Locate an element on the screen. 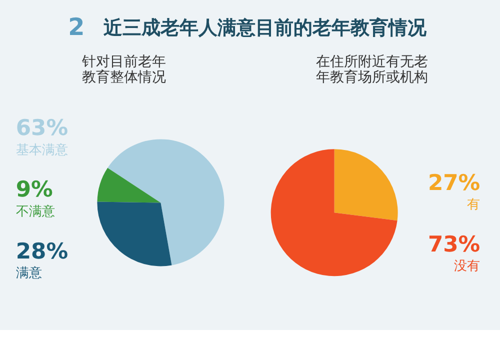  slice-label: 不满意 is located at coordinates (35, 212).